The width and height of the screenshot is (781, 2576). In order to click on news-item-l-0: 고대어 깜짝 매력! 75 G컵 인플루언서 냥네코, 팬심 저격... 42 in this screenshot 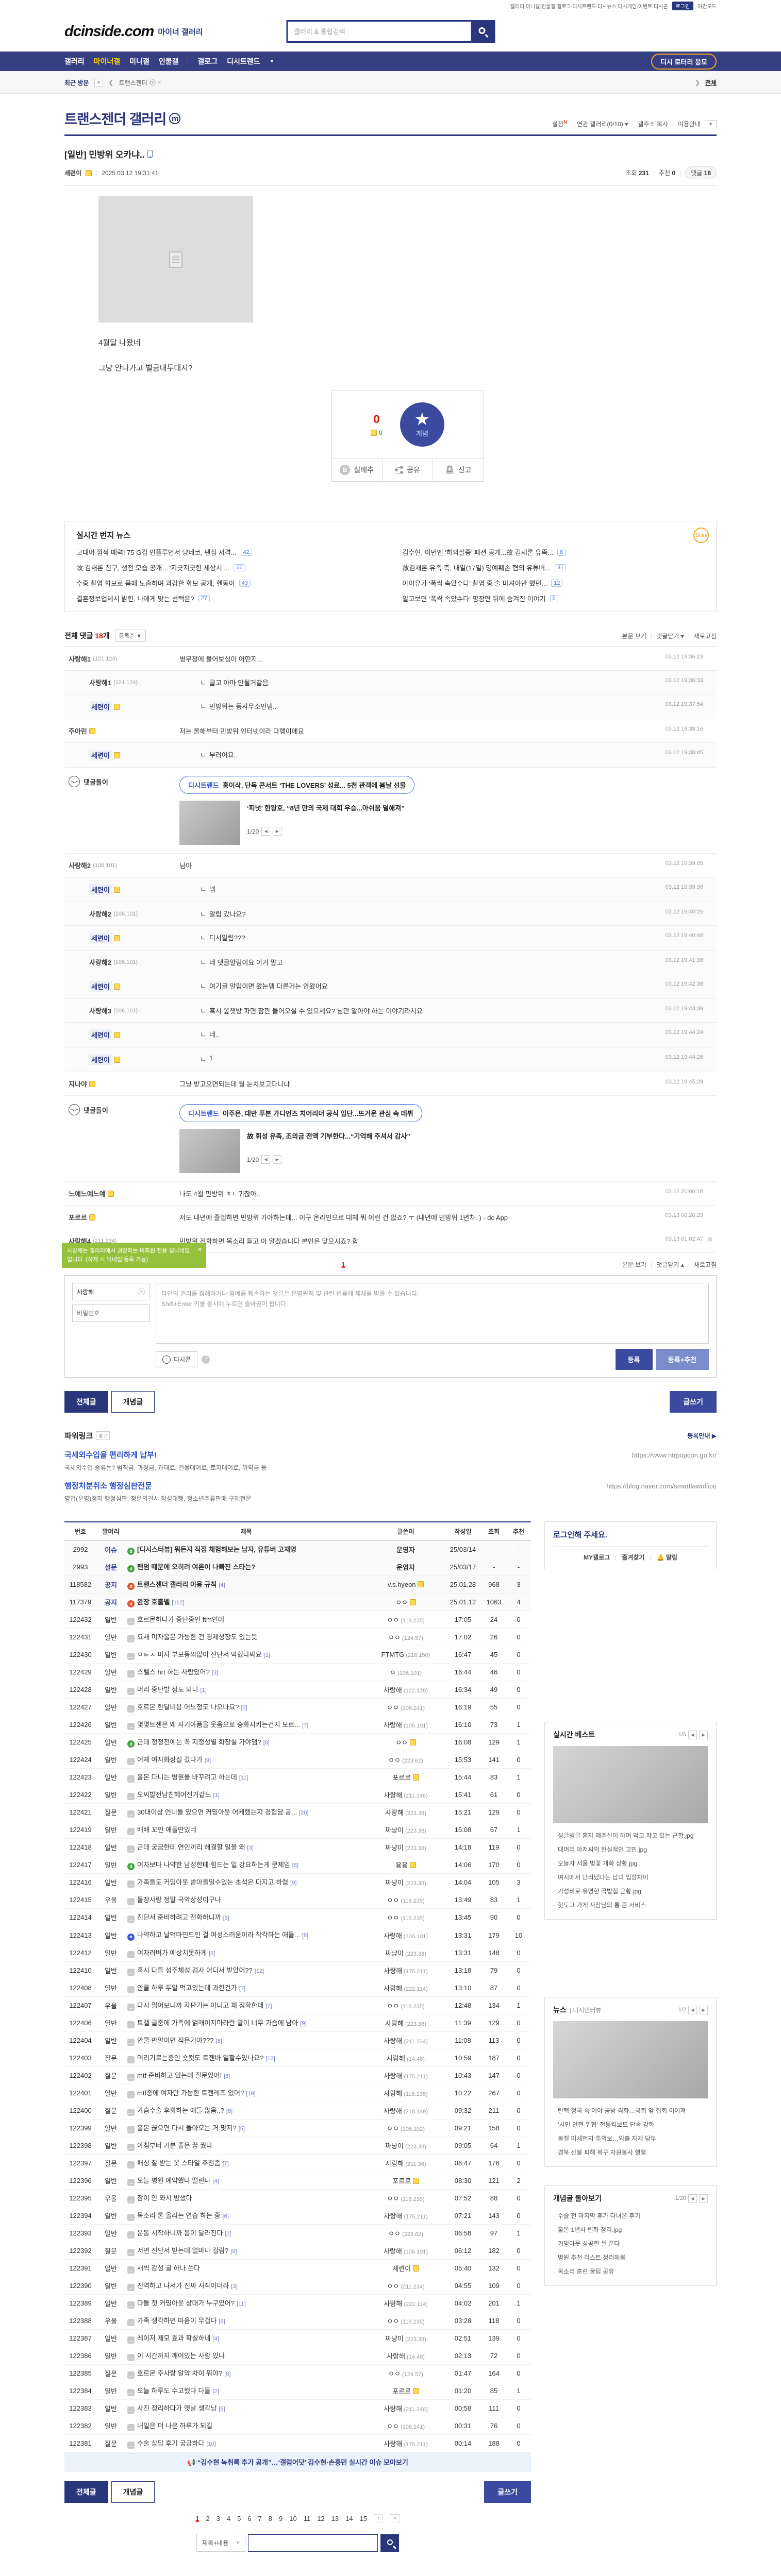, I will do `click(227, 552)`.